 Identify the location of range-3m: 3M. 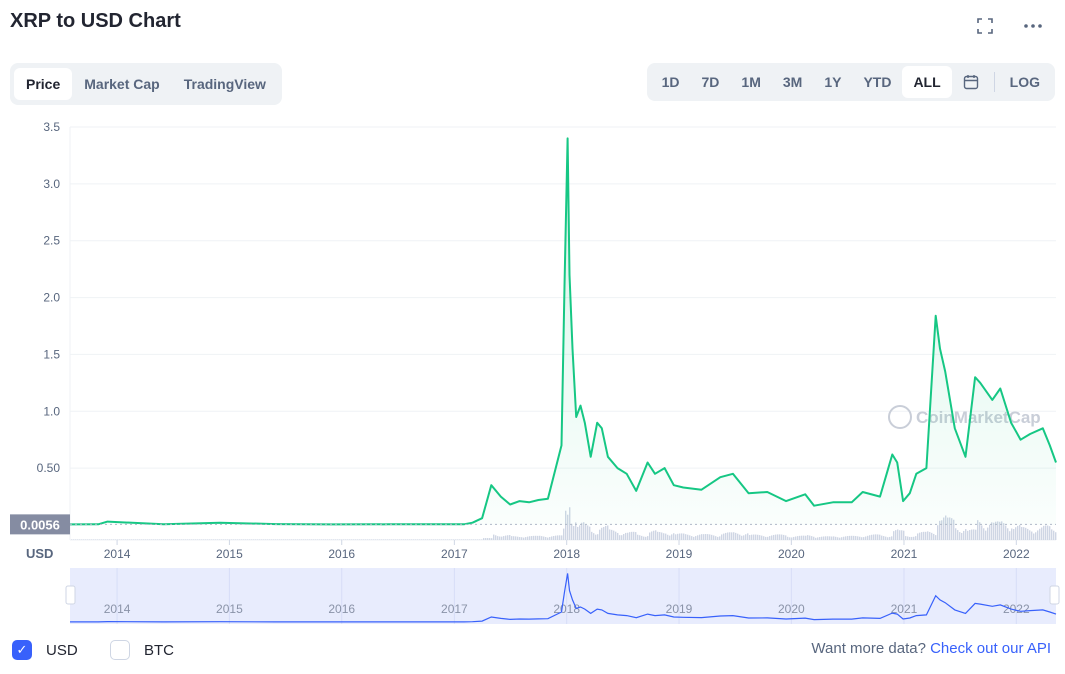
(792, 82).